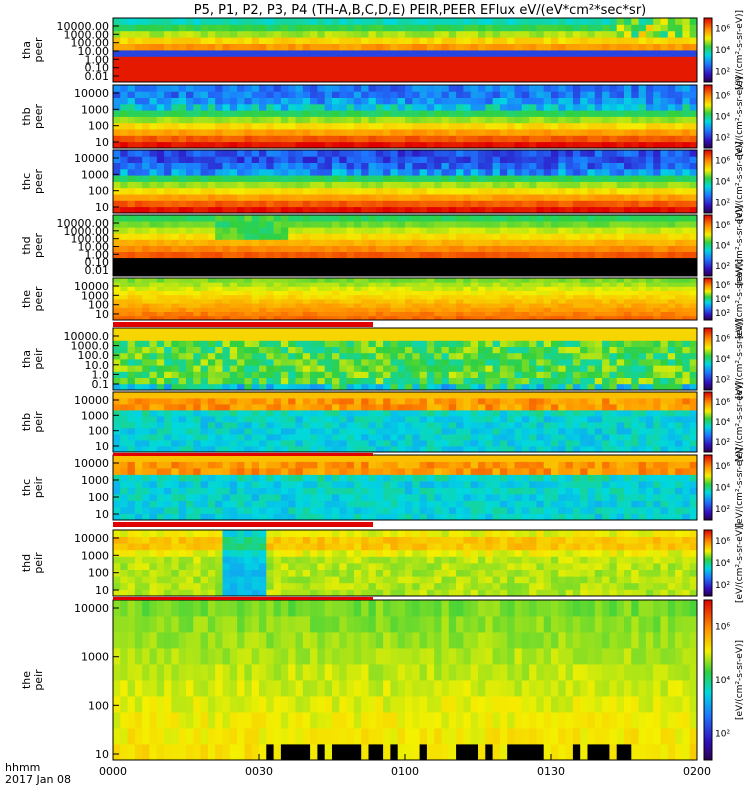 The width and height of the screenshot is (750, 800). Describe the element at coordinates (94, 51) in the screenshot. I see `y-tick-label: 10.00` at that location.